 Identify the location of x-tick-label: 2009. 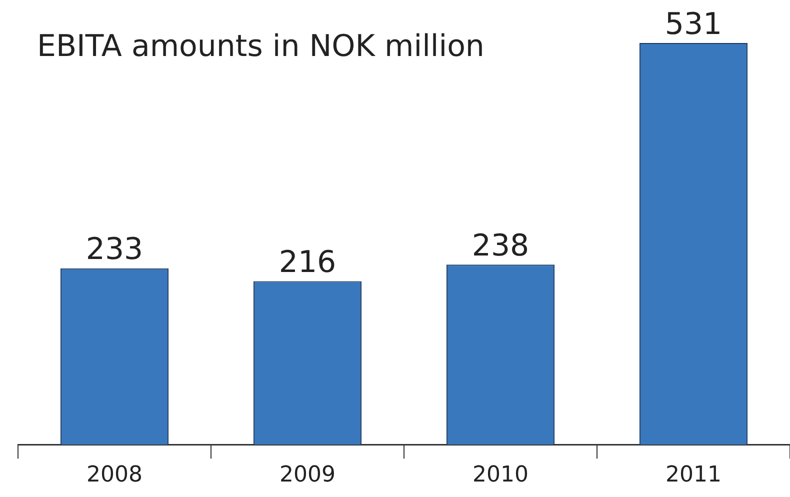
(308, 475).